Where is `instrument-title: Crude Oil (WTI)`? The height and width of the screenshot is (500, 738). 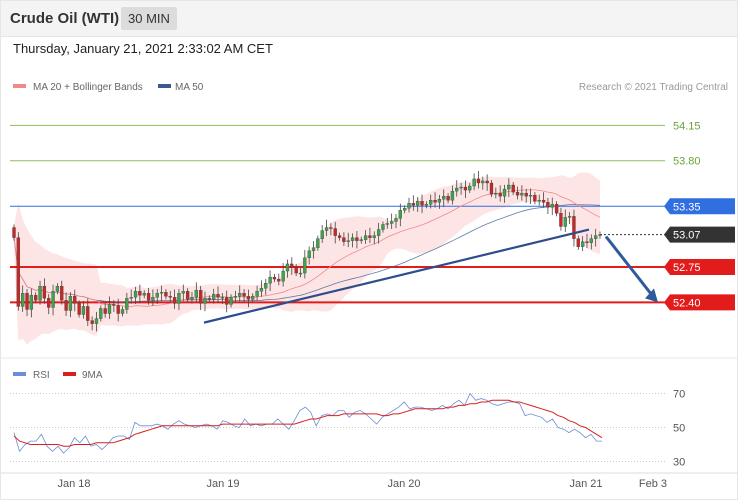
instrument-title: Crude Oil (WTI) is located at coordinates (65, 18).